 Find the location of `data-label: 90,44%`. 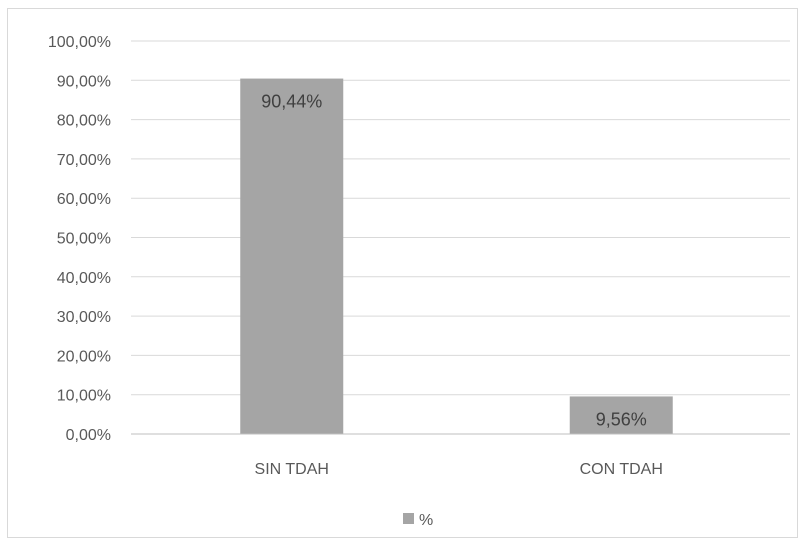

data-label: 90,44% is located at coordinates (291, 102).